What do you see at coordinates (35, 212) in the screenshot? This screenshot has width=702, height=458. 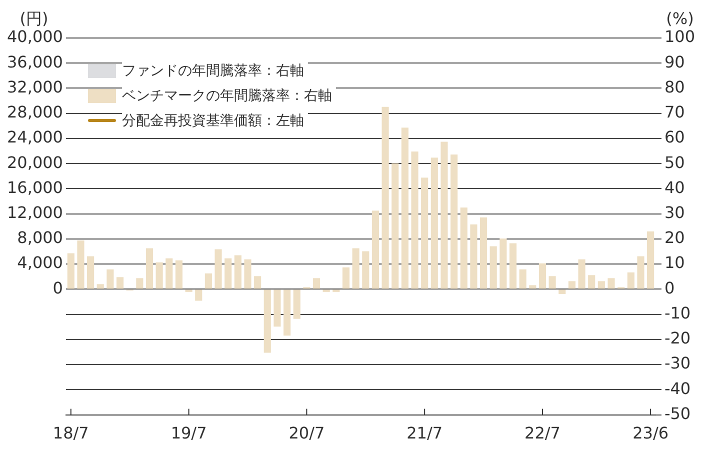 I see `y-tick-label: 12,000` at bounding box center [35, 212].